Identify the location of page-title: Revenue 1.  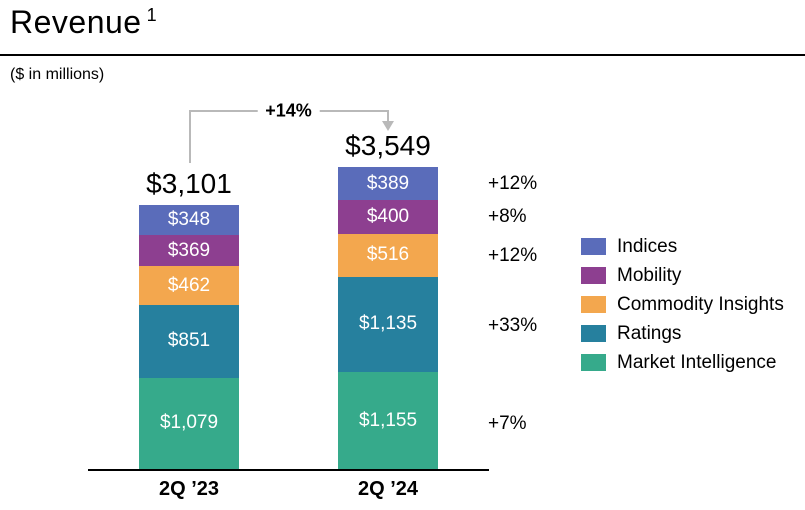
(83, 22).